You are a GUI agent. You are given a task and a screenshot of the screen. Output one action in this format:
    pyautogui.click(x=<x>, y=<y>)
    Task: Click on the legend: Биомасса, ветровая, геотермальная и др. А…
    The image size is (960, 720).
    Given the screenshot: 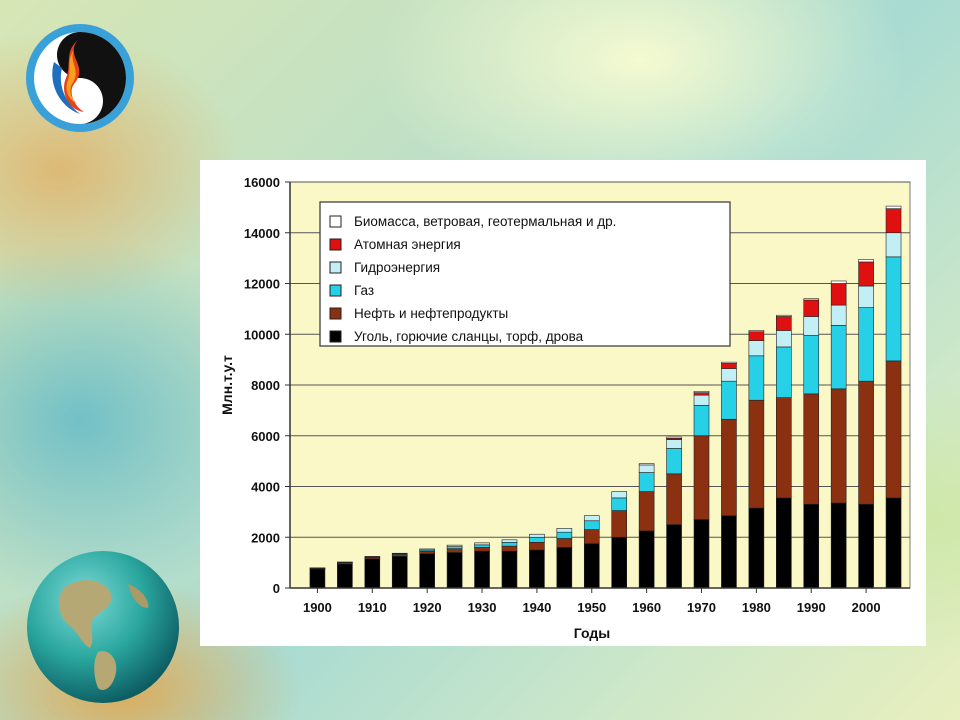 What is the action you would take?
    pyautogui.click(x=525, y=274)
    